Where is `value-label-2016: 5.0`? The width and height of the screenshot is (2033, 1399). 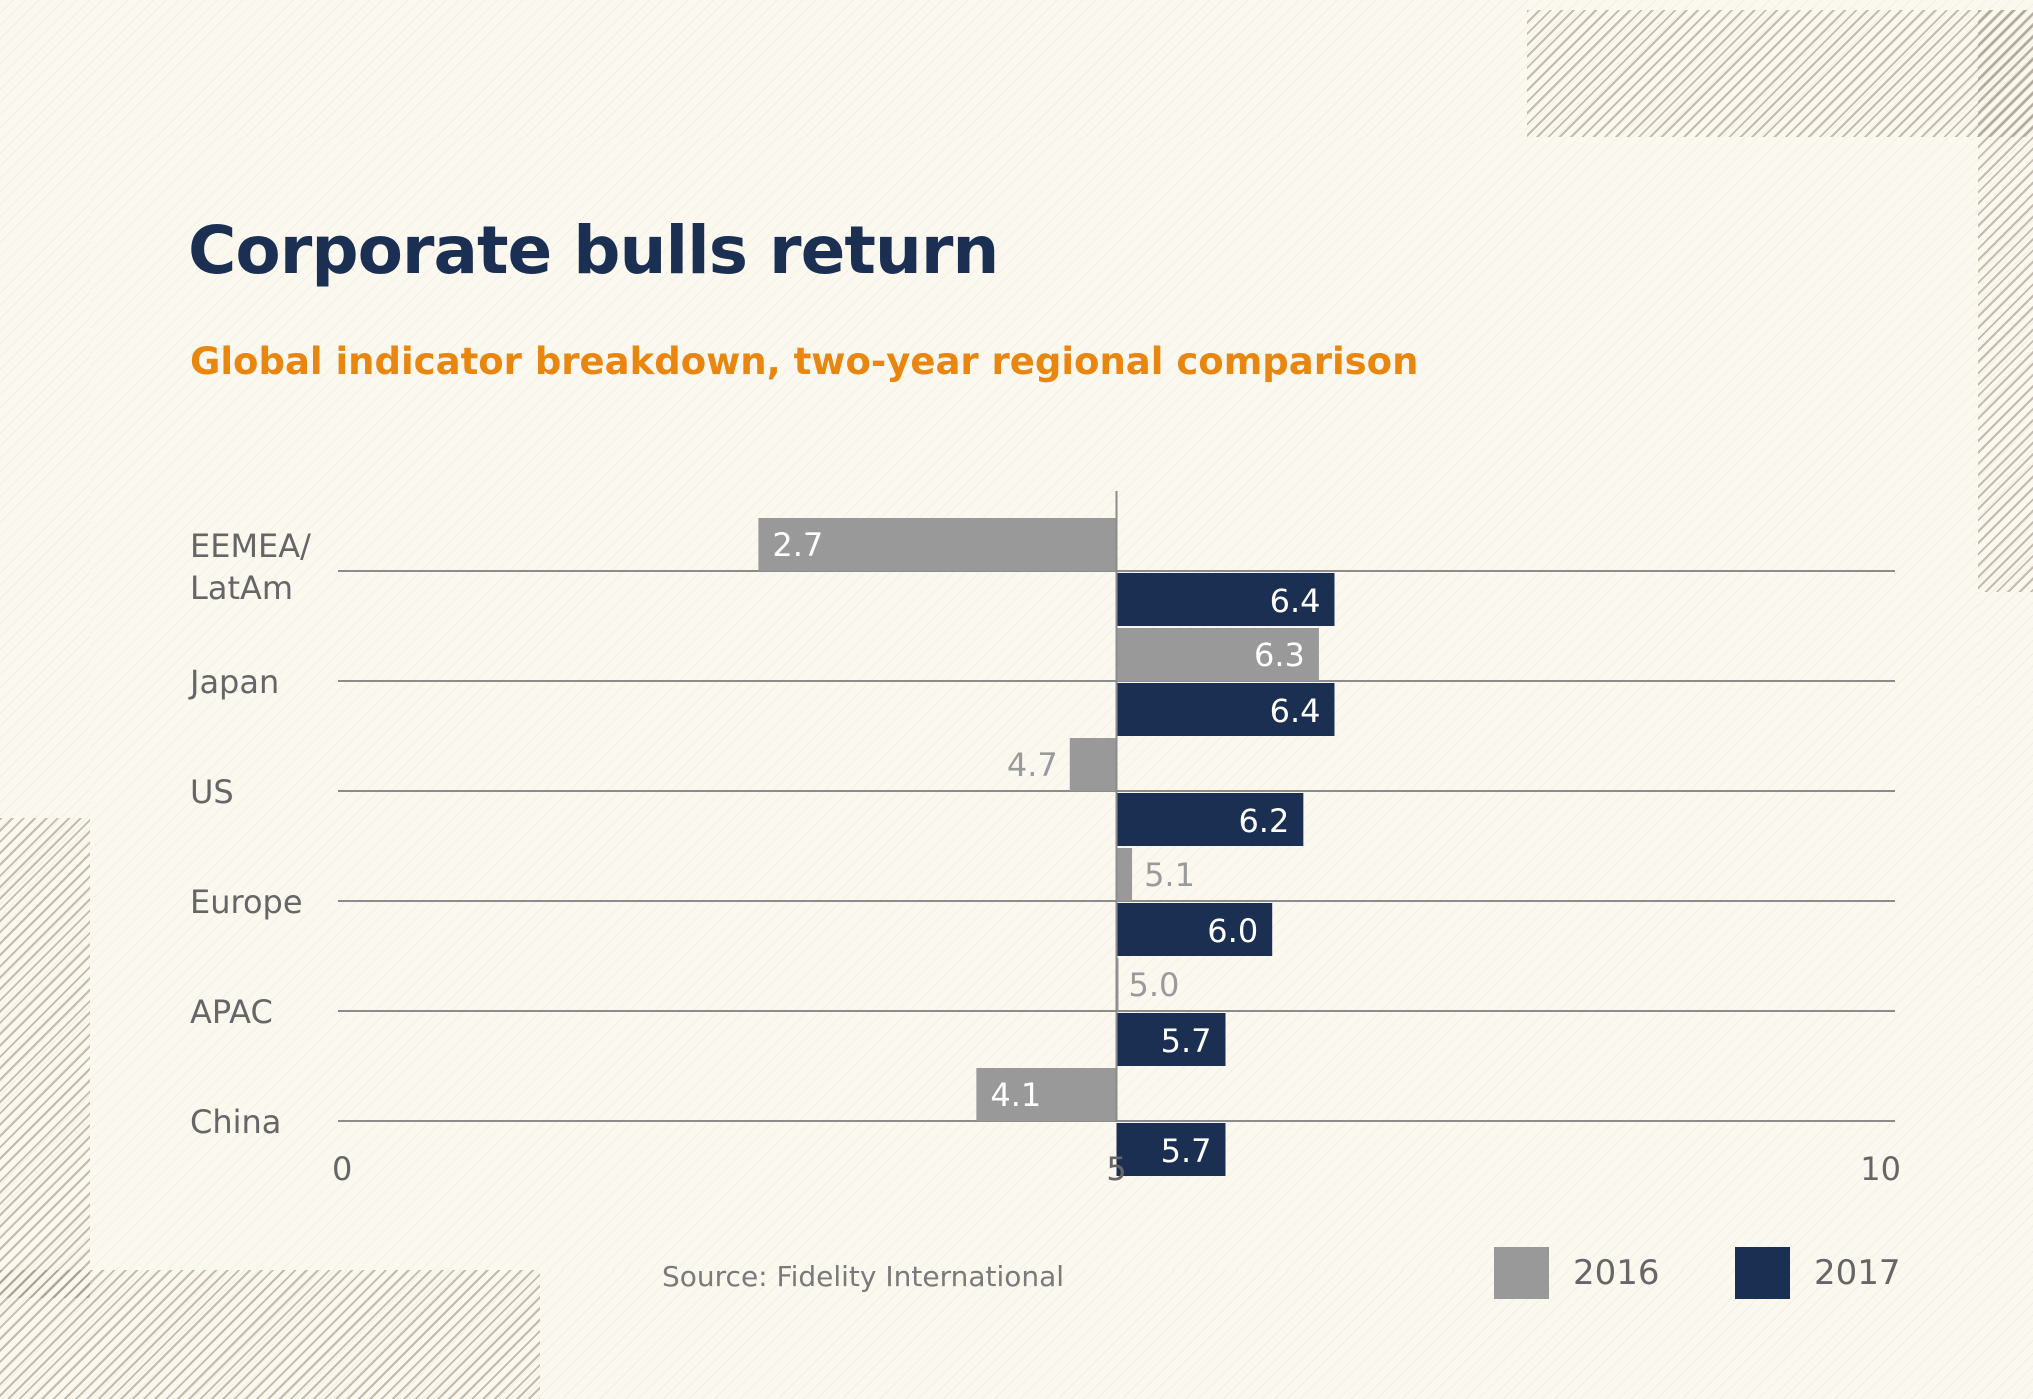
value-label-2016: 5.0 is located at coordinates (1154, 985).